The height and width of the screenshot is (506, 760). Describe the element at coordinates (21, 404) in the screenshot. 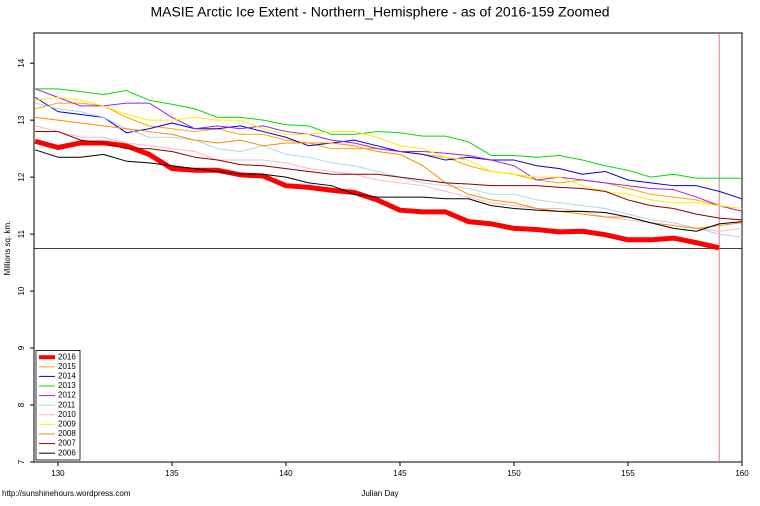

I see `y-tick-label: 8` at that location.